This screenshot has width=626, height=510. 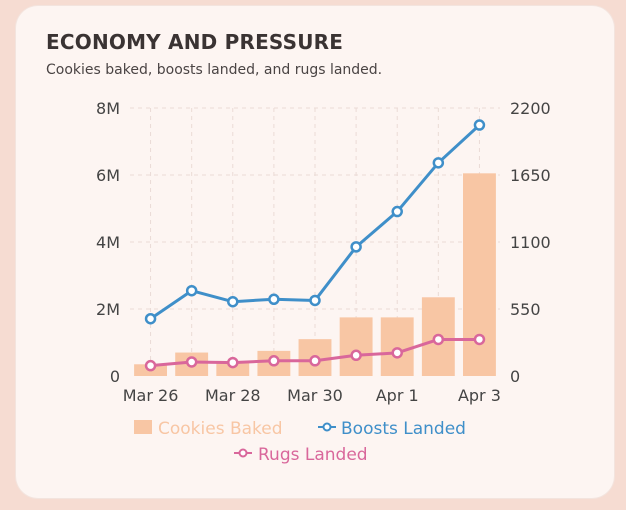 I want to click on y-left-tick-label: 0, so click(x=115, y=376).